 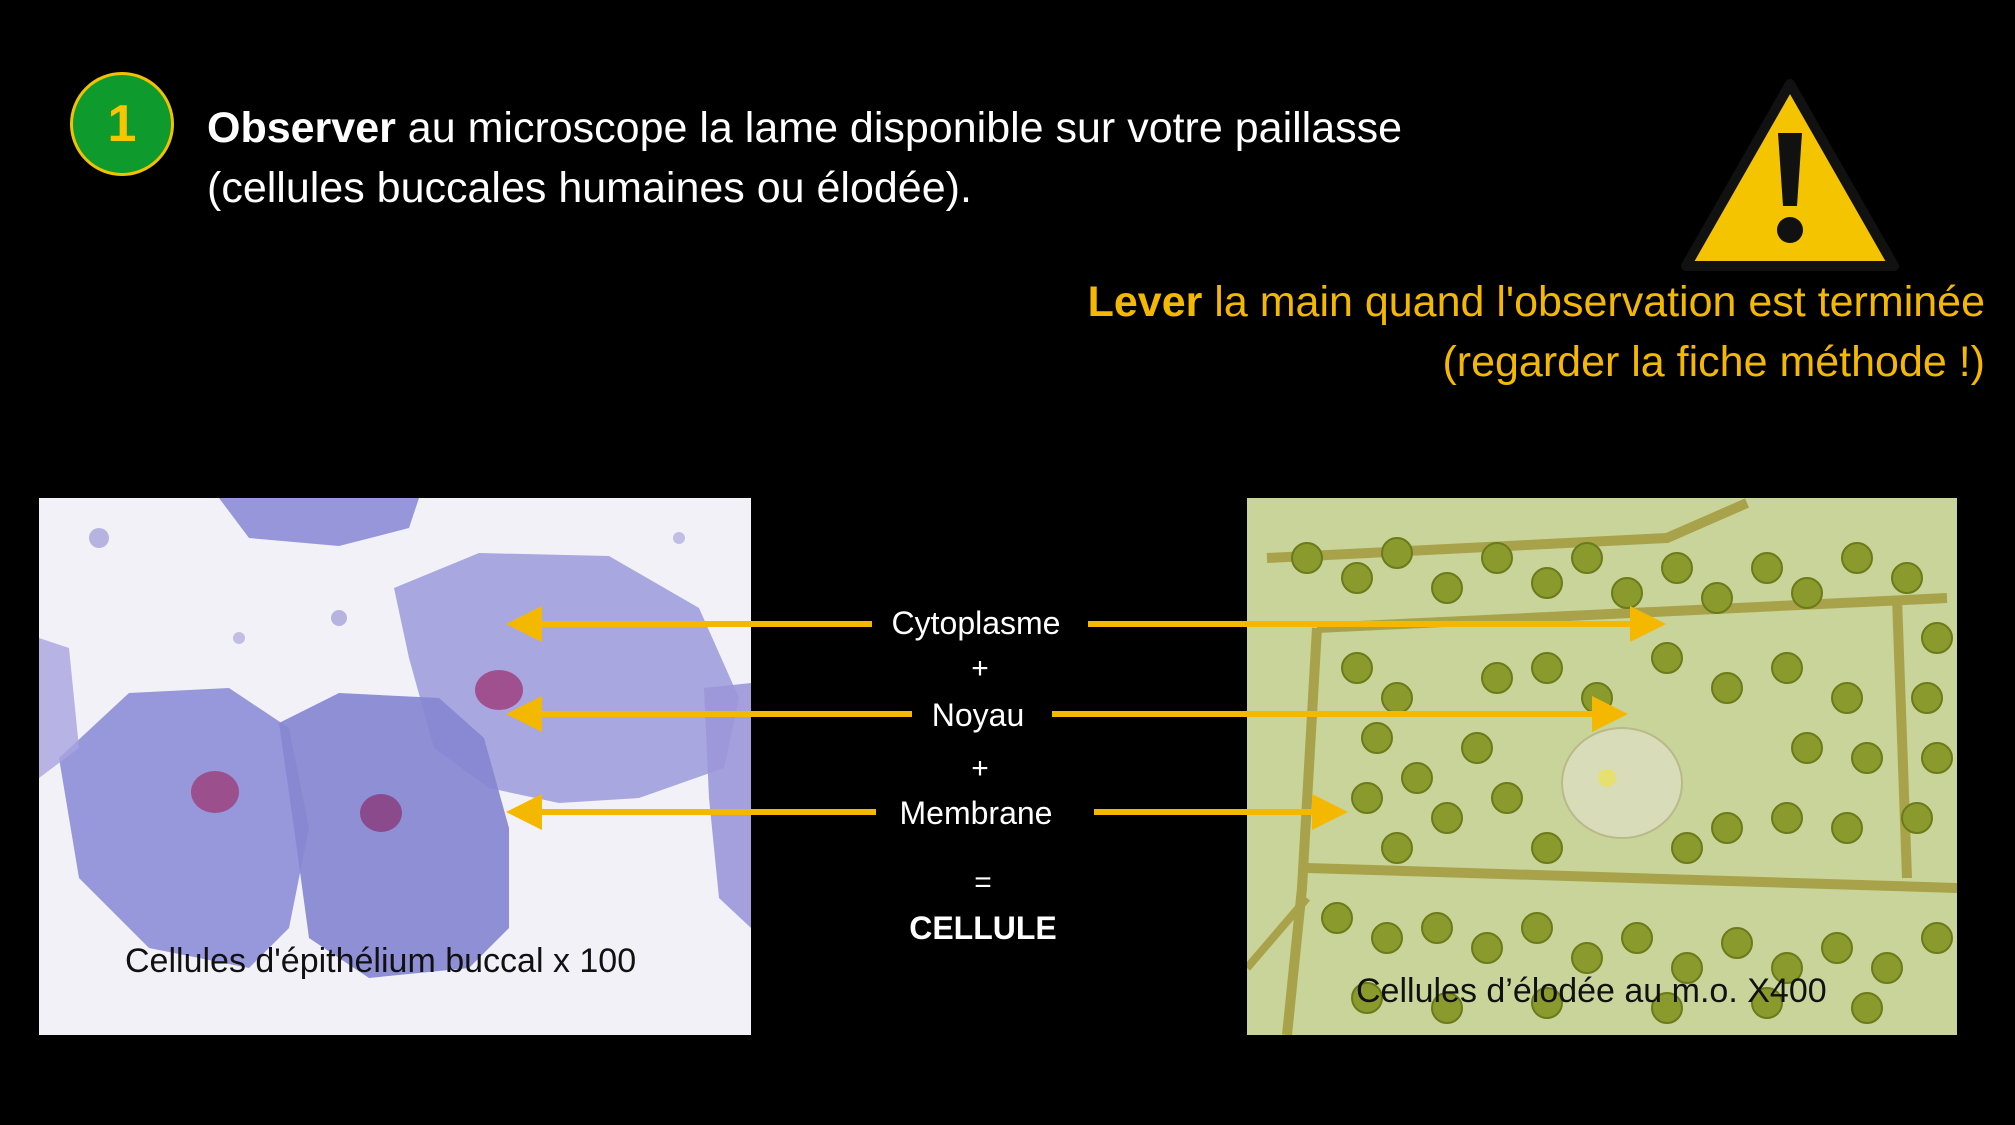 I want to click on step-number-badge: 1, so click(x=122, y=124).